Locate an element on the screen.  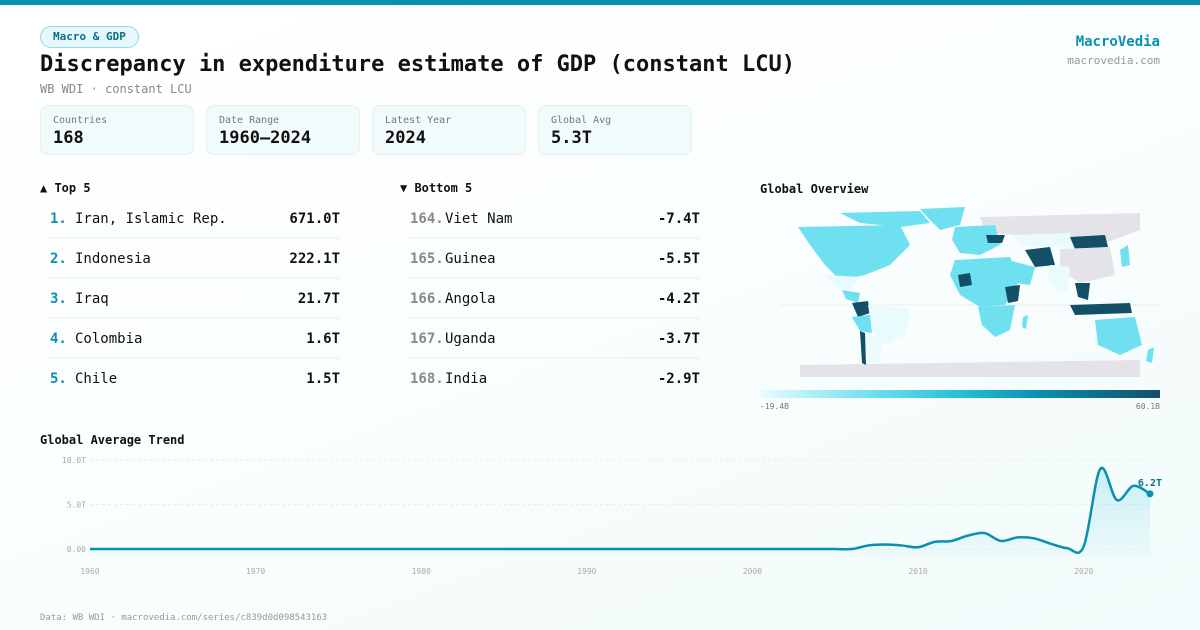
region-southern-africa is located at coordinates (996, 321).